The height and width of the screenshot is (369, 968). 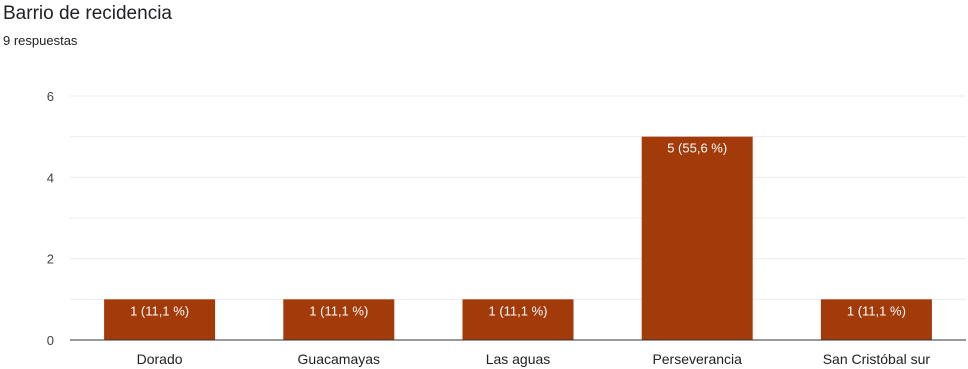 I want to click on y-tick-label: 2, so click(x=50, y=259).